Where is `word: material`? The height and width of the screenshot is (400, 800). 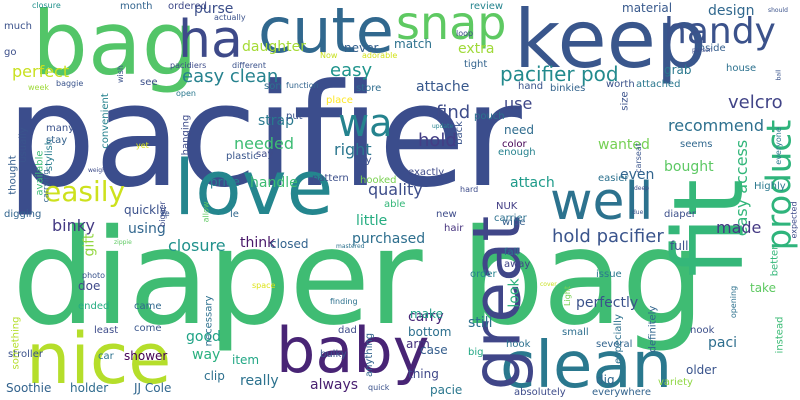
word: material is located at coordinates (647, 8).